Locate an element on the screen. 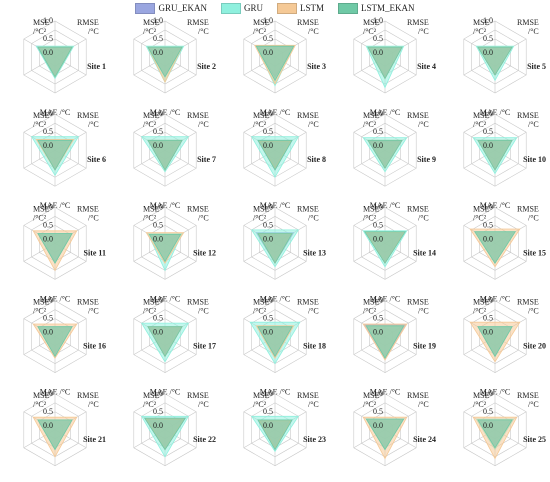 This screenshot has width=550, height=482. radar-panel: 1.0 0.5 0.0 MSE/°C² RMSE/°C MAE /°C Site 12 is located at coordinates (174, 252).